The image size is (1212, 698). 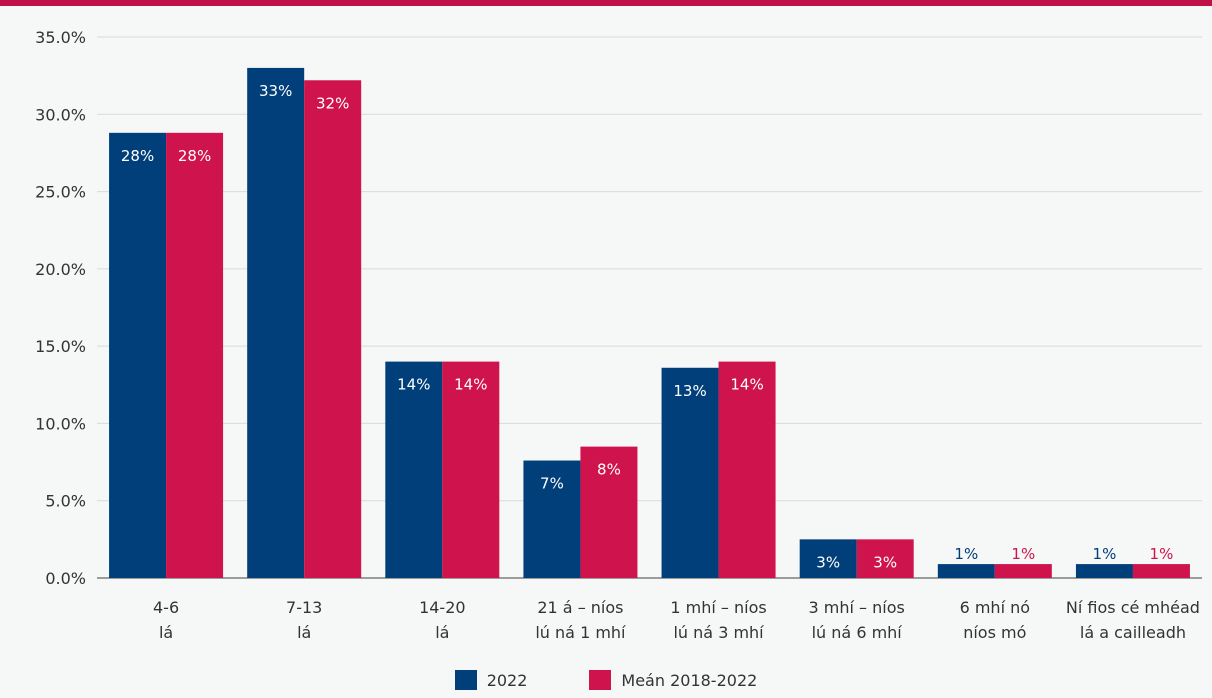 I want to click on x-category-label: 21 á – níos, so click(x=580, y=607).